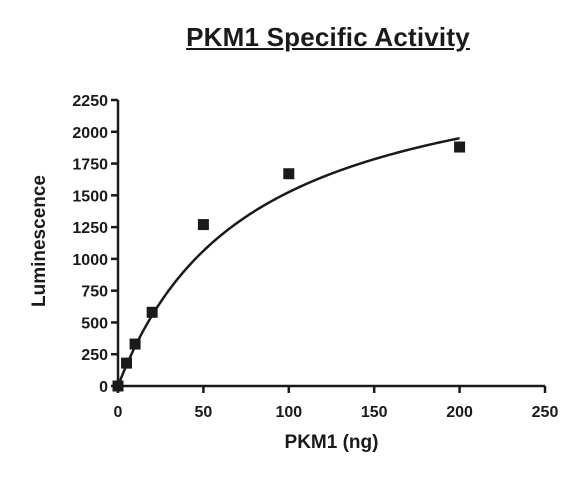 The image size is (581, 480). Describe the element at coordinates (94, 292) in the screenshot. I see `y-tick-label: 750` at that location.